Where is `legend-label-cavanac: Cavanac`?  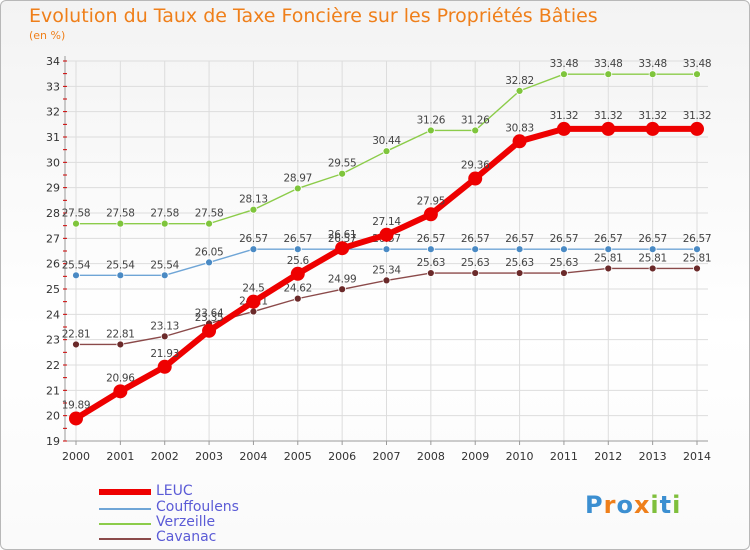 legend-label-cavanac: Cavanac is located at coordinates (186, 537).